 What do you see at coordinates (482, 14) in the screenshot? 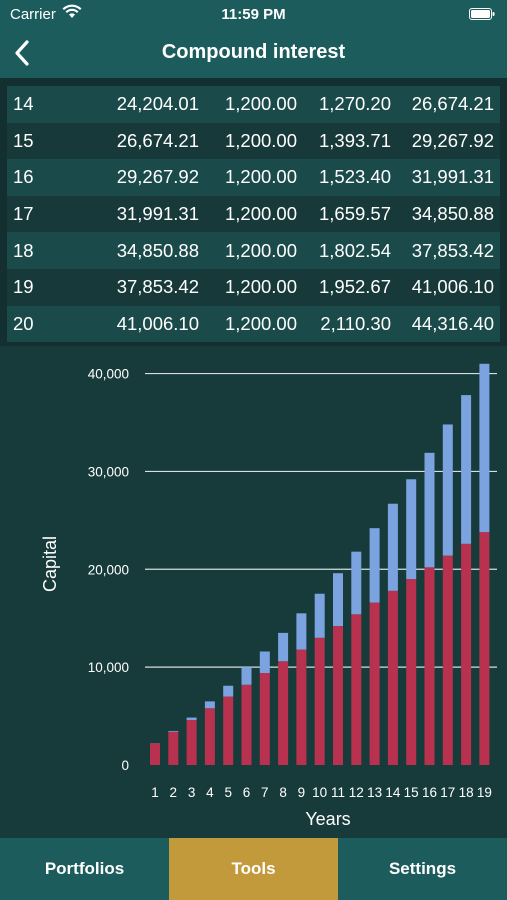
I see `battery-icon` at bounding box center [482, 14].